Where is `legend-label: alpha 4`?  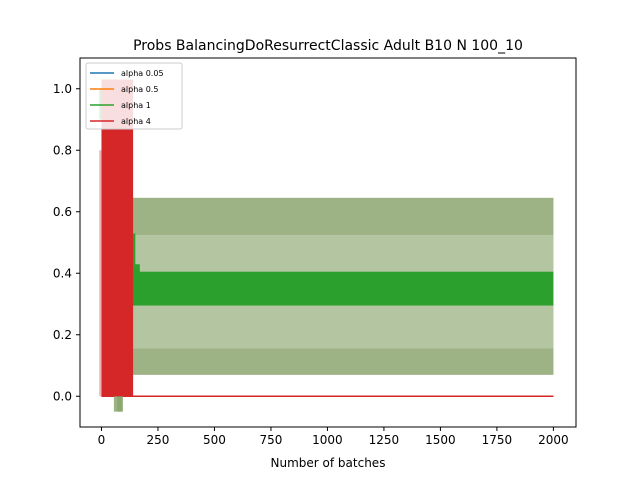
legend-label: alpha 4 is located at coordinates (136, 121).